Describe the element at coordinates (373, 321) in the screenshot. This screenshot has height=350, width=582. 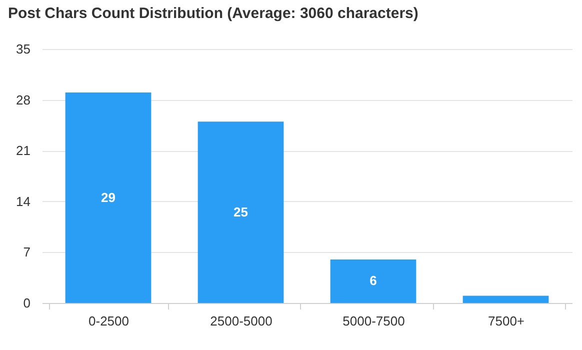
I see `x-tick-label: 5000-7500` at that location.